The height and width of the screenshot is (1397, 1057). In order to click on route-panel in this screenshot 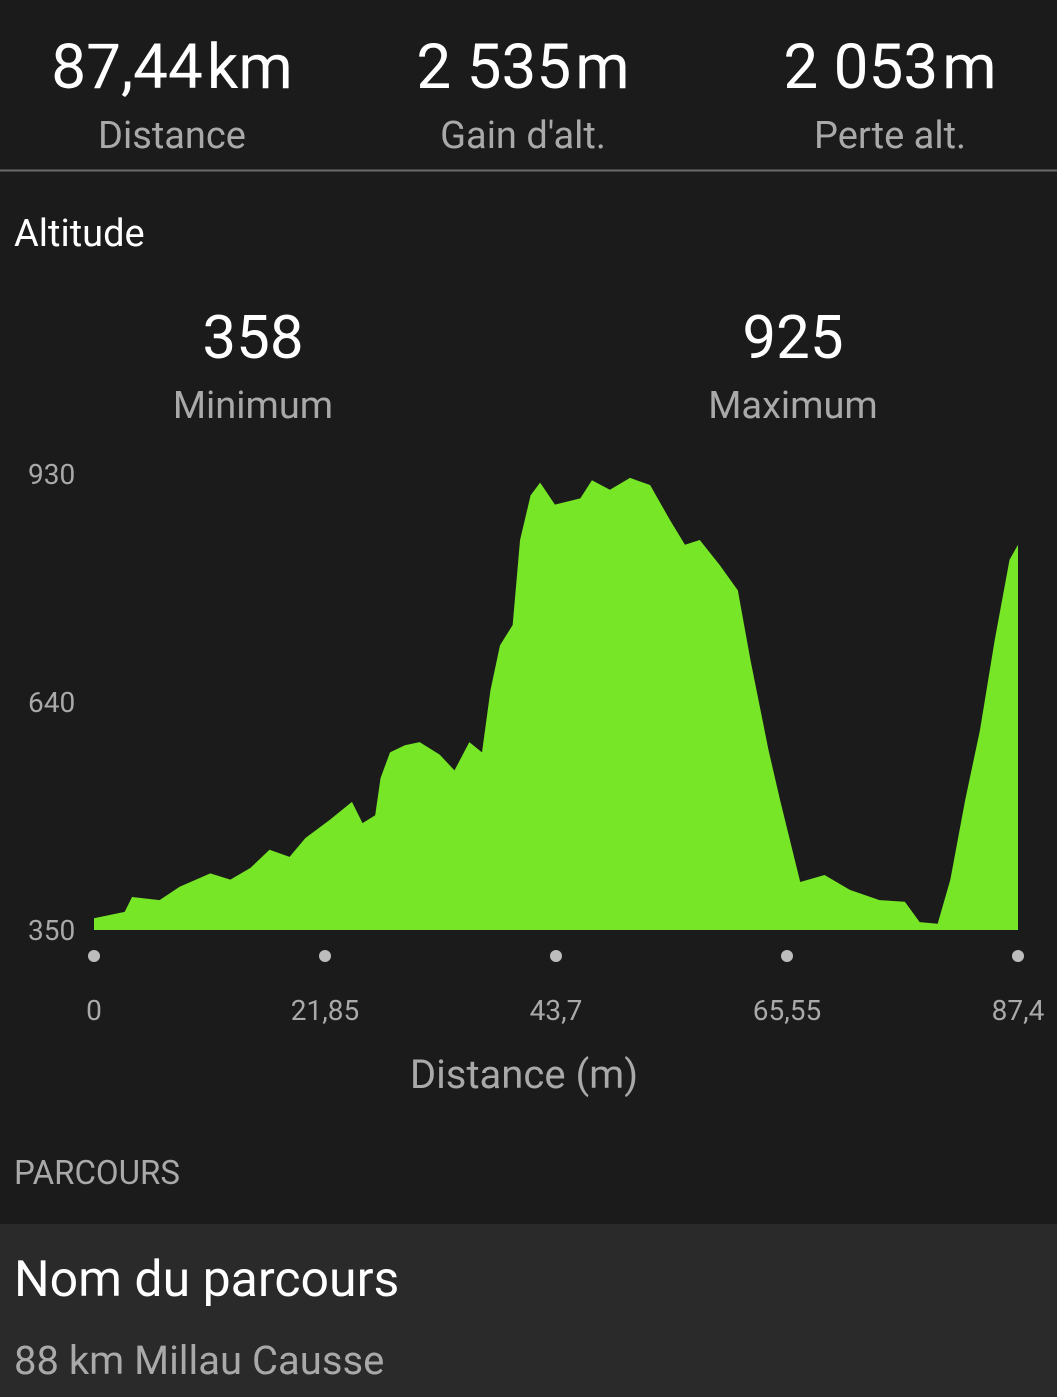, I will do `click(528, 1310)`.